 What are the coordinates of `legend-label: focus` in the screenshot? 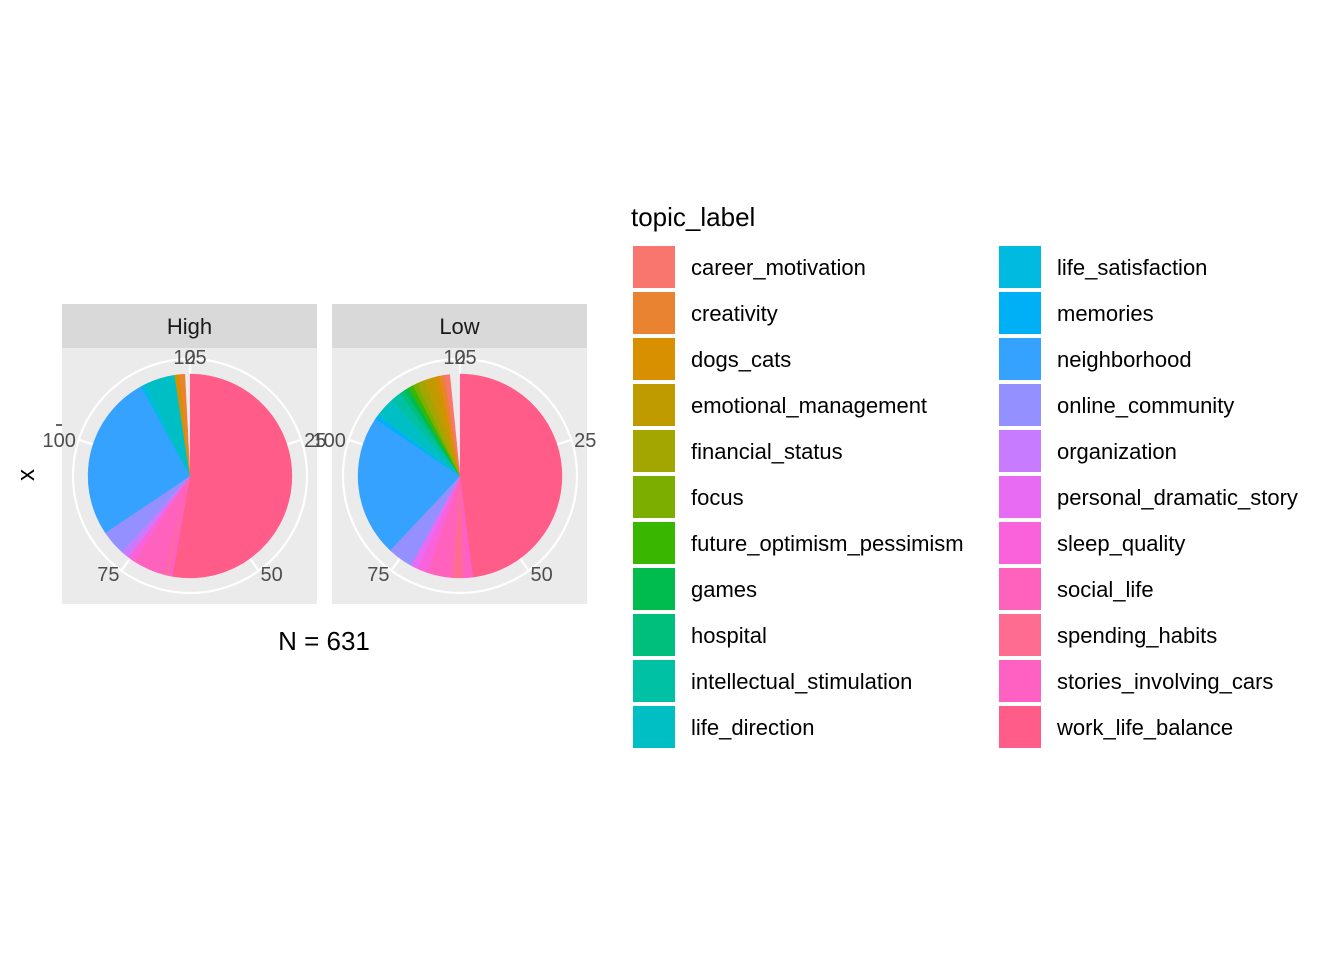 It's located at (717, 497).